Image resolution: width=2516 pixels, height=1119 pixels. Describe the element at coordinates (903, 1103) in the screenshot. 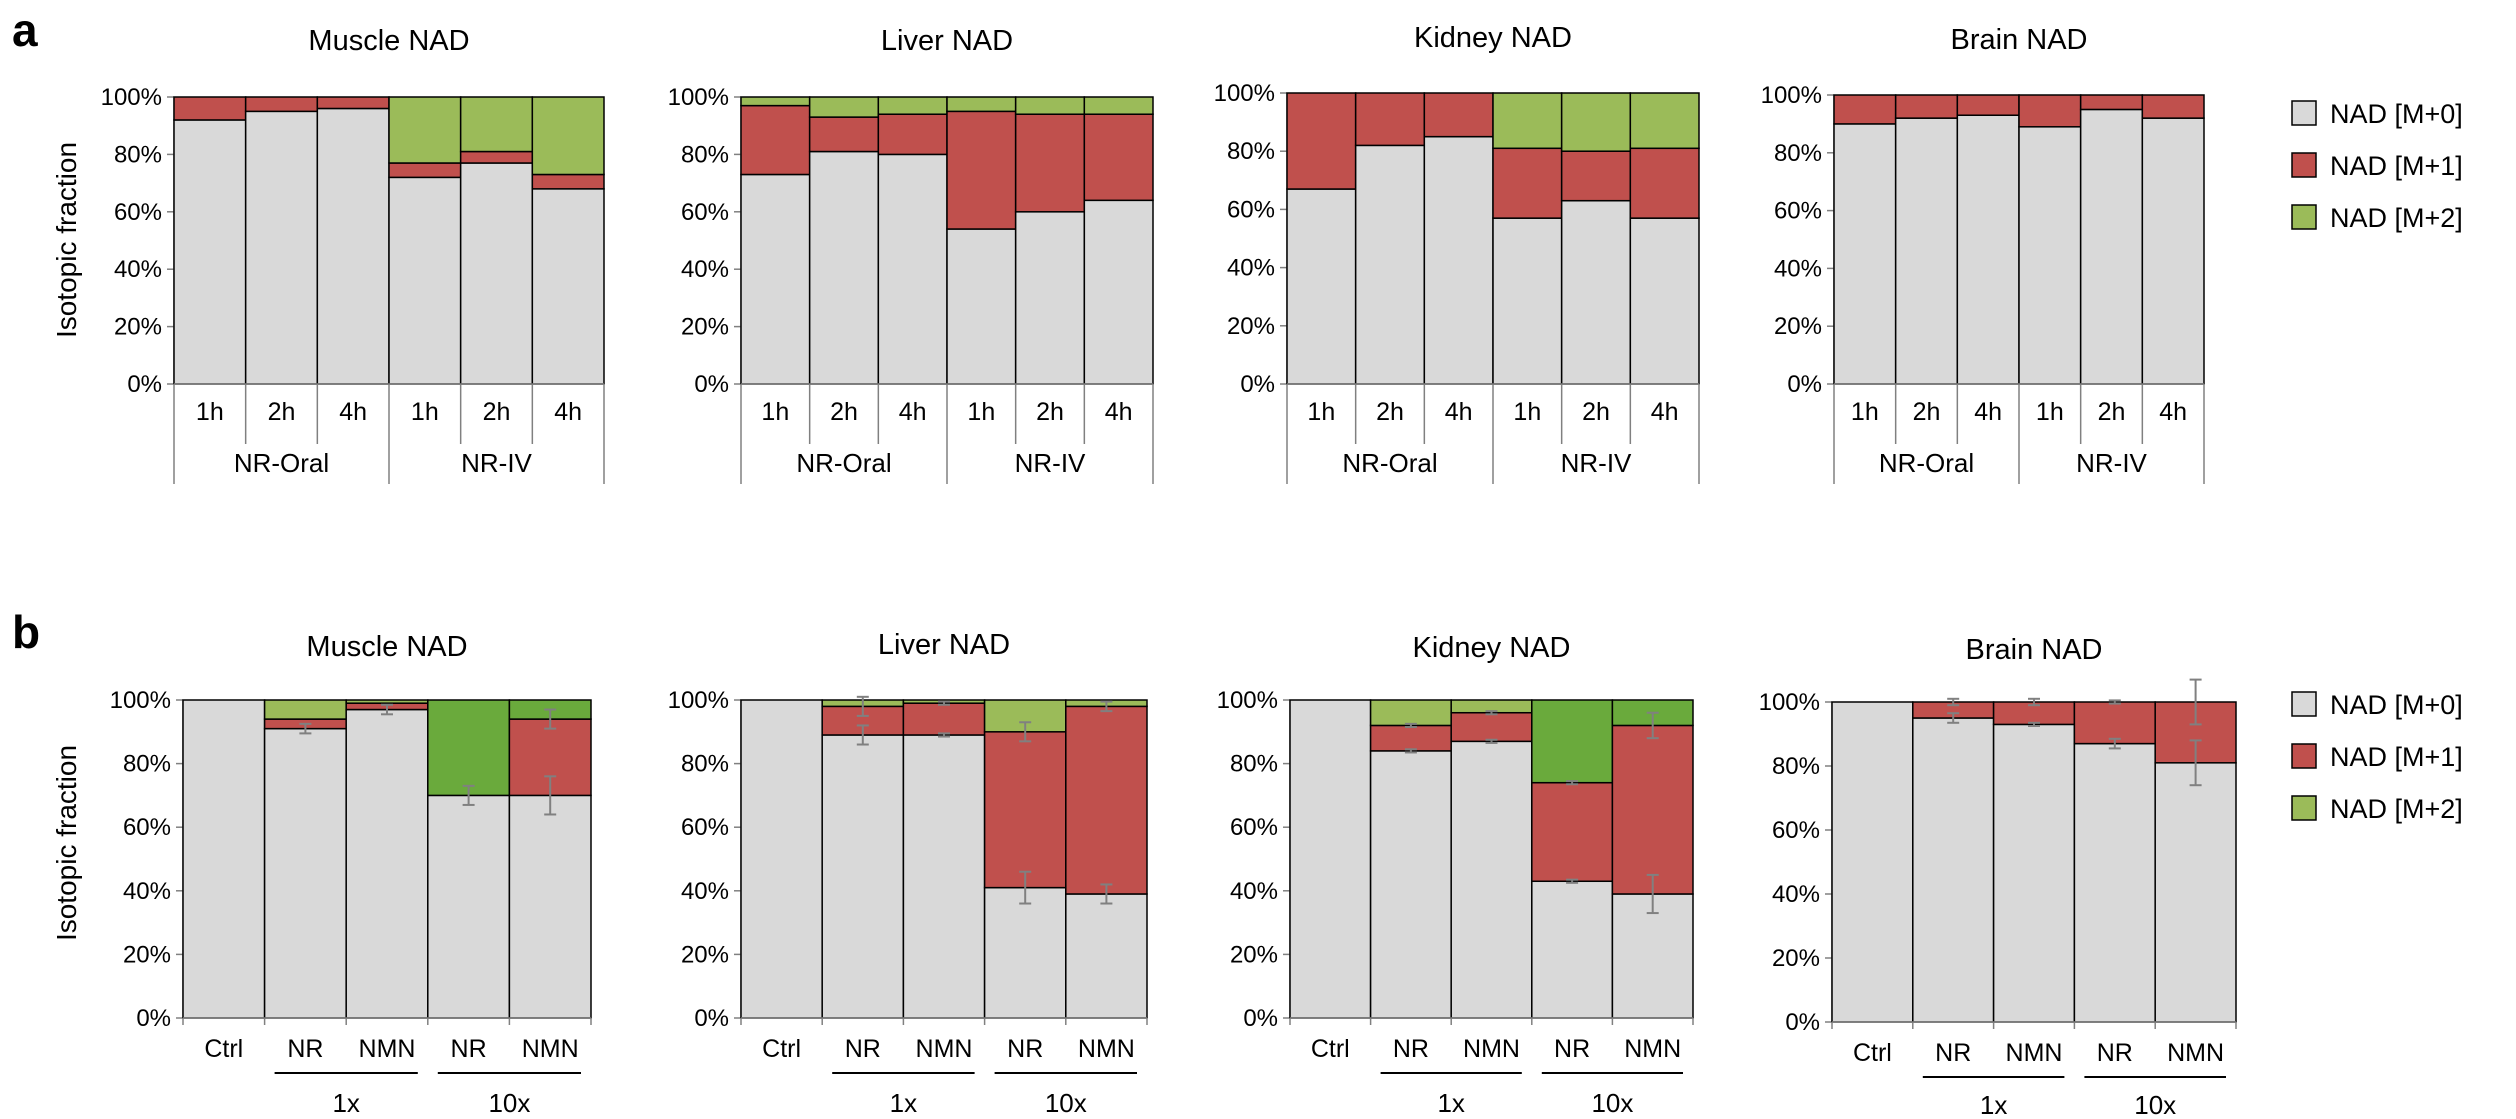

I see `x-group-label: 1x` at that location.